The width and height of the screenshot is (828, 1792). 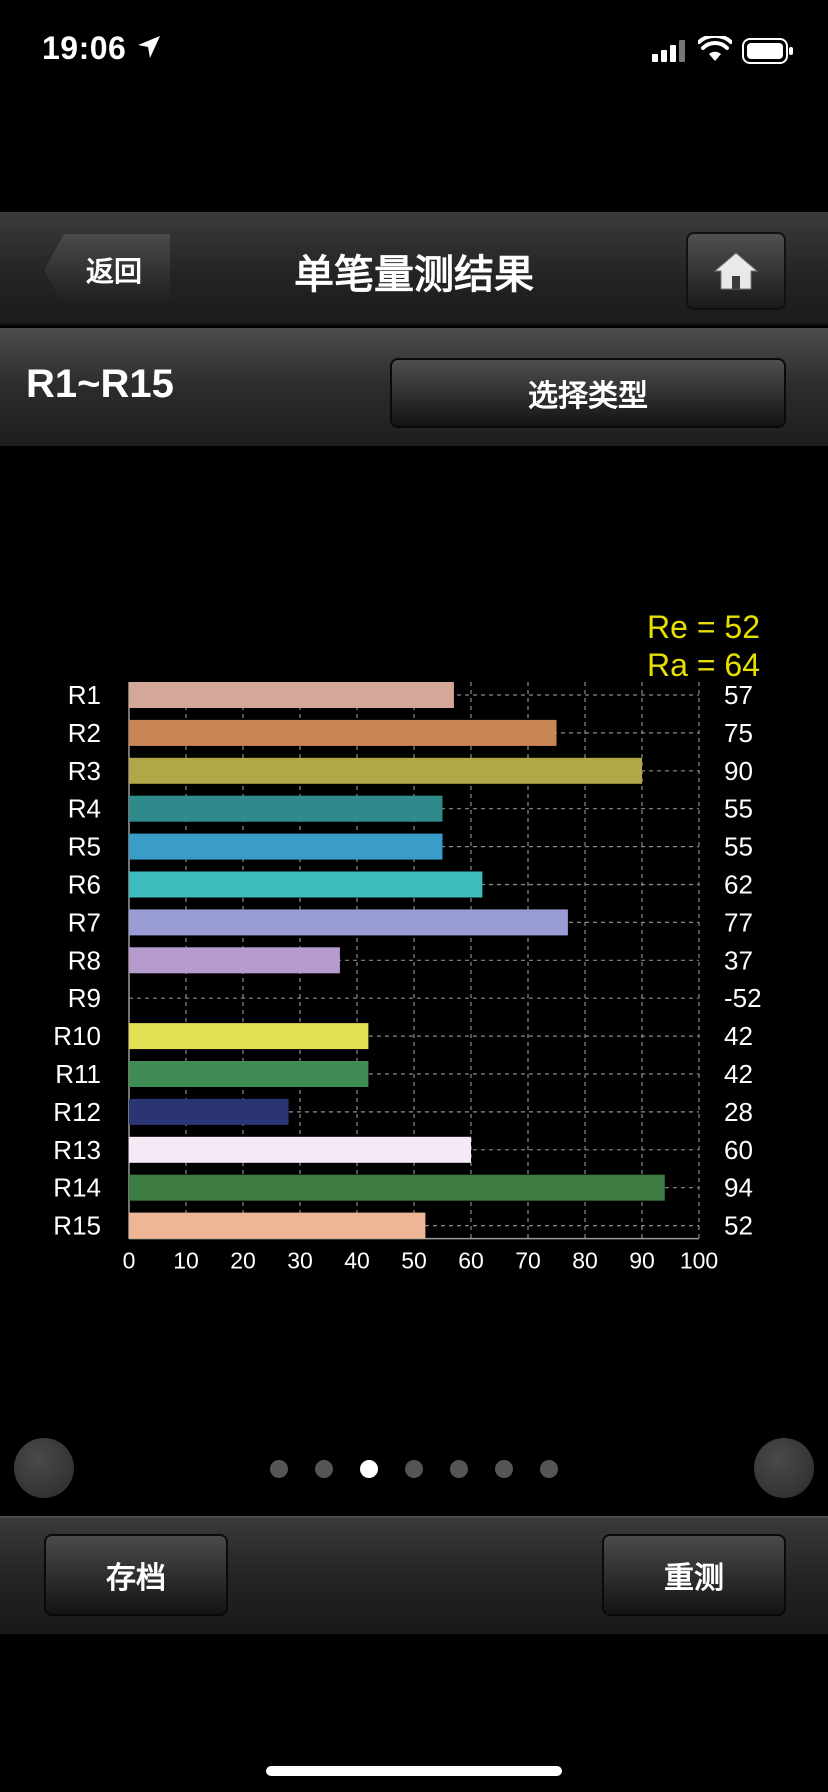 What do you see at coordinates (286, 846) in the screenshot?
I see `bar-r5` at bounding box center [286, 846].